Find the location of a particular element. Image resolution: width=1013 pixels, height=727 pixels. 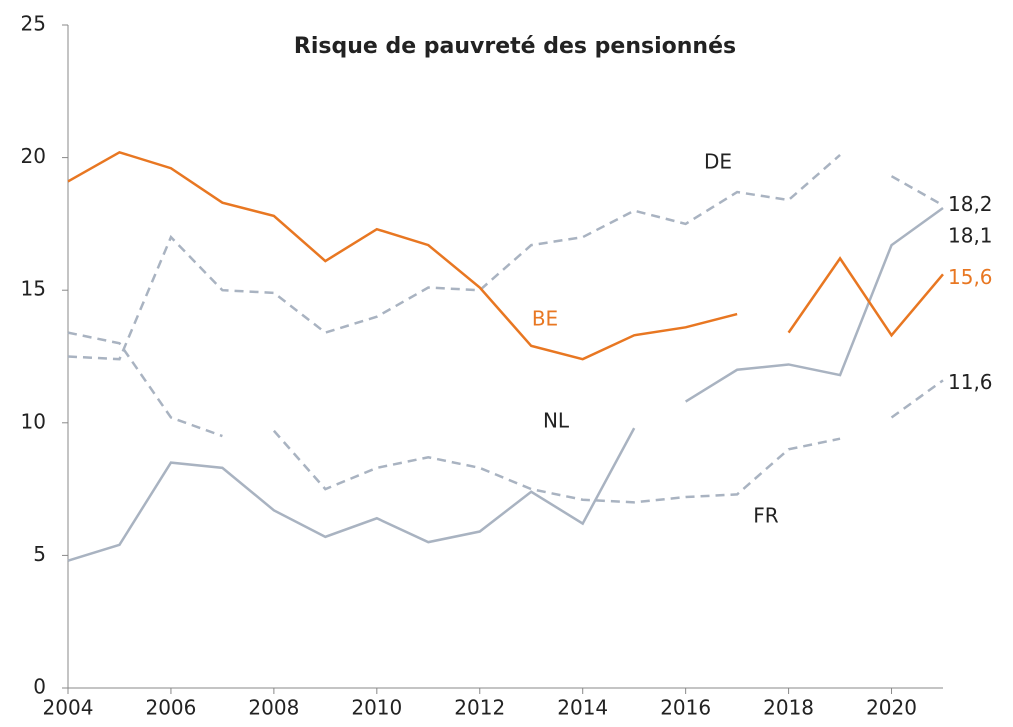

x-tick-label: 2006 is located at coordinates (170, 708).